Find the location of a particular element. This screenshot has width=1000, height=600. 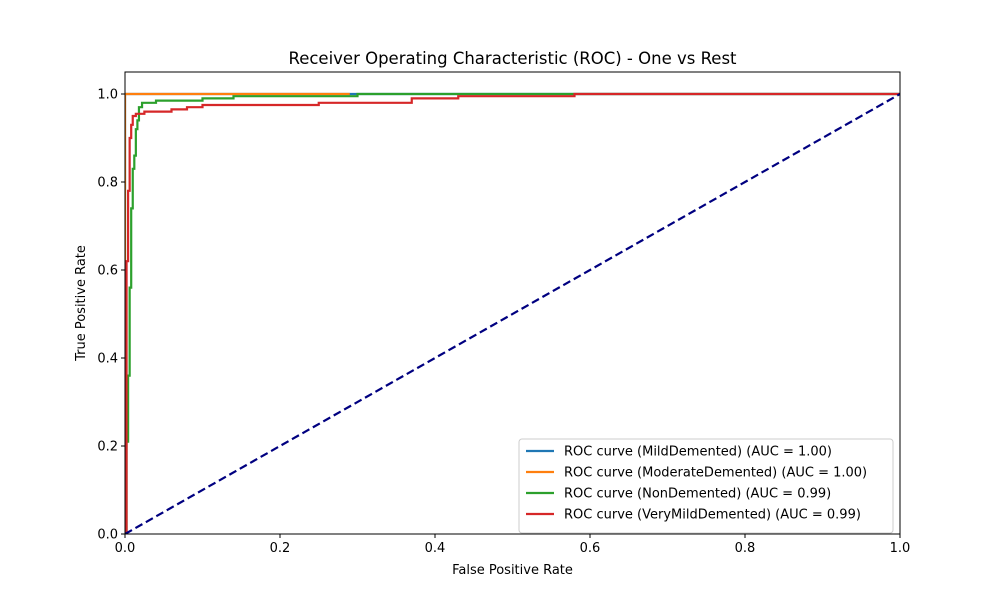

x-tick-label: 1.0 is located at coordinates (900, 548).